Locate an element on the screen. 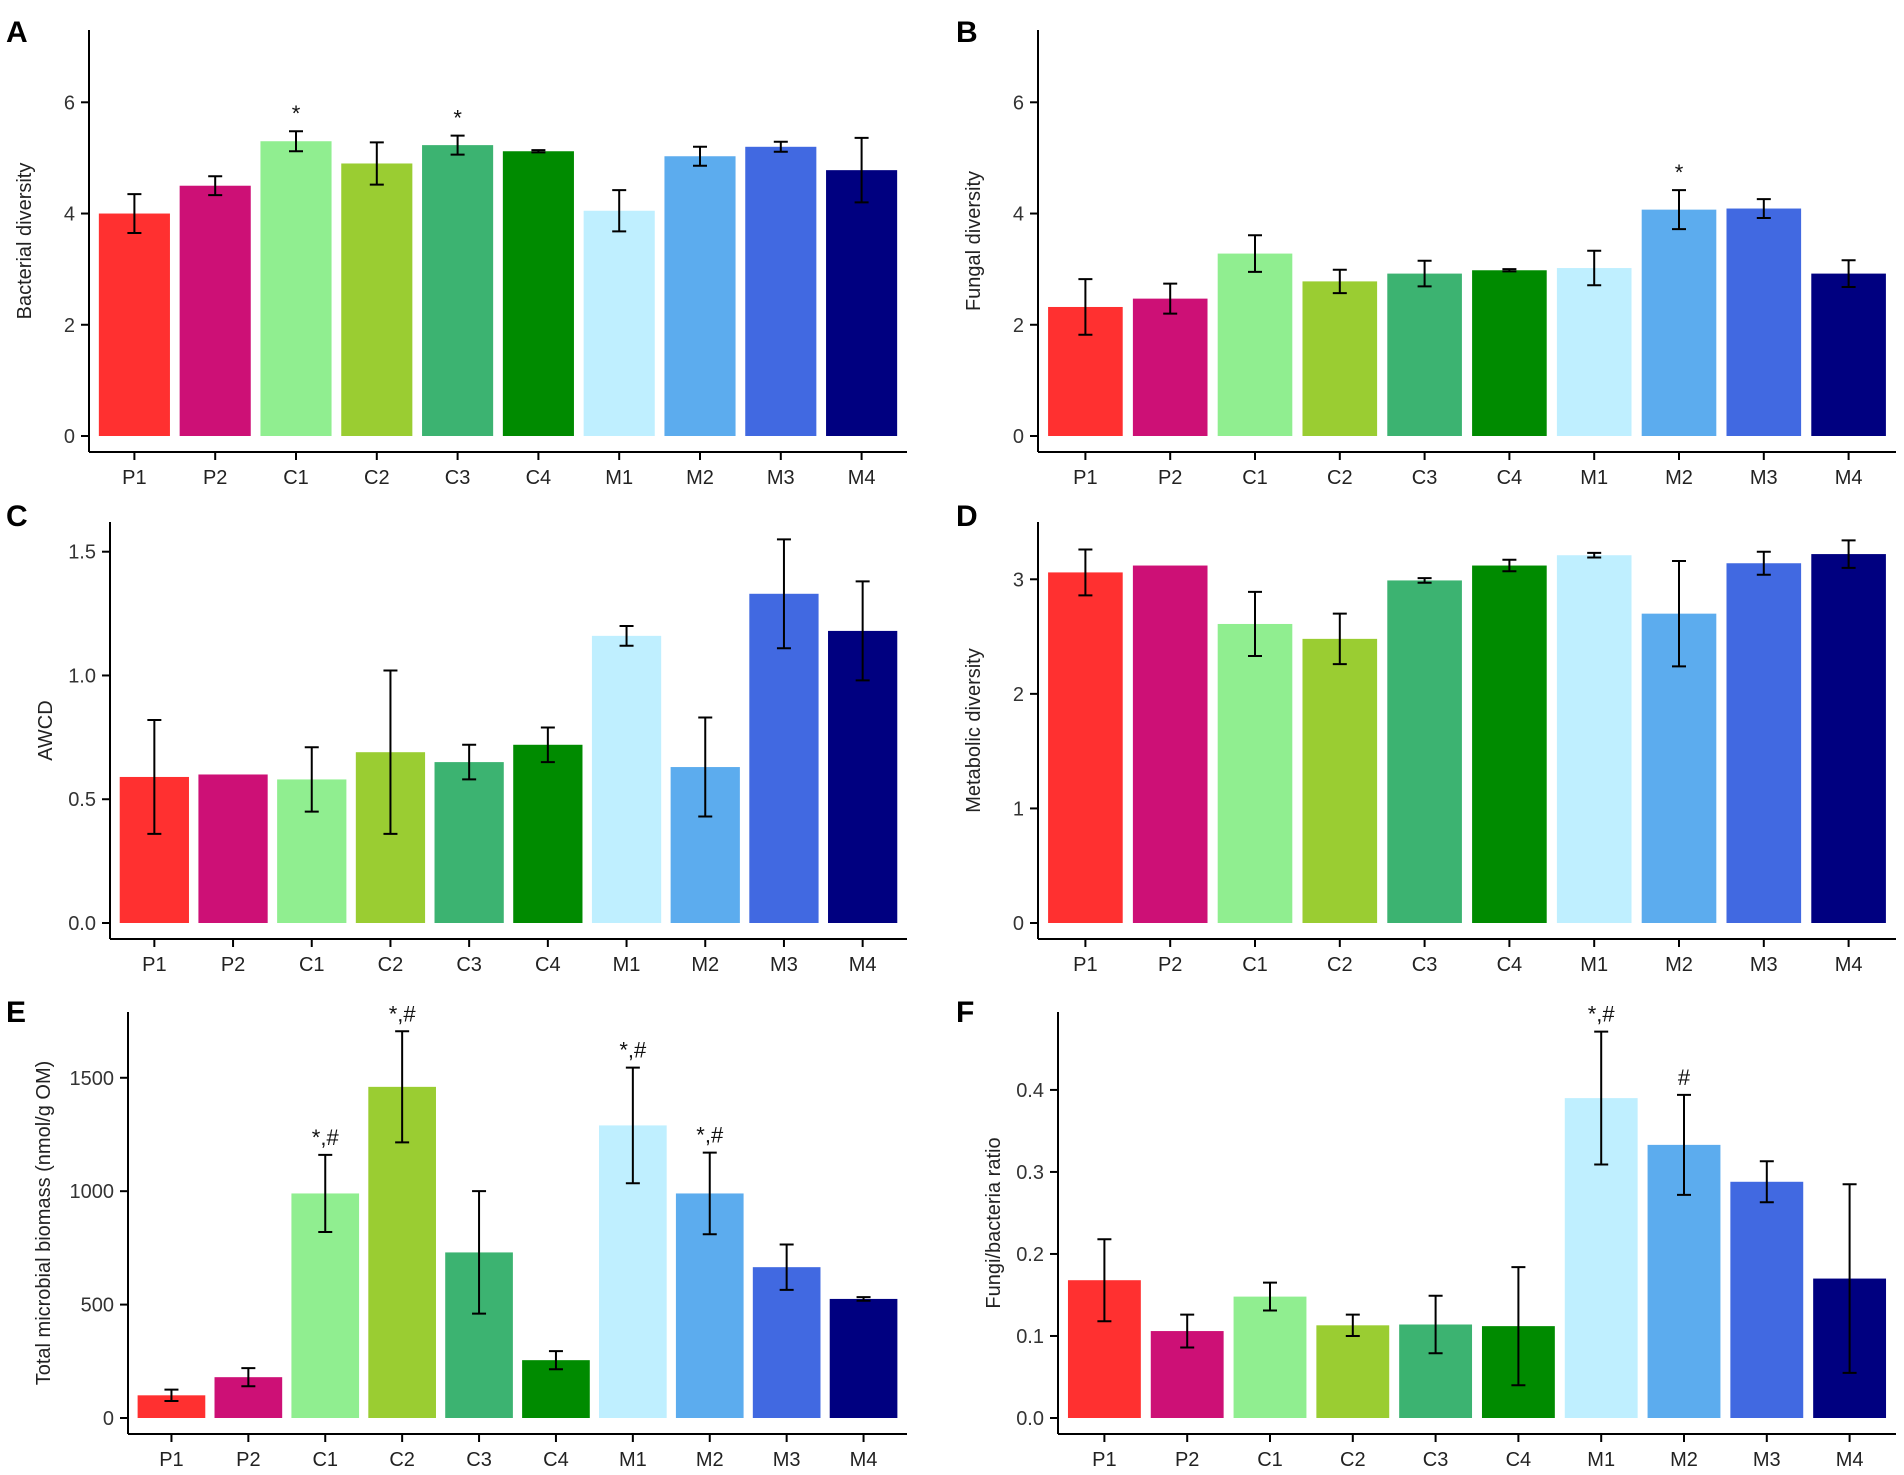 This screenshot has width=1904, height=1475. y-tick-label: 1.0 is located at coordinates (82, 676).